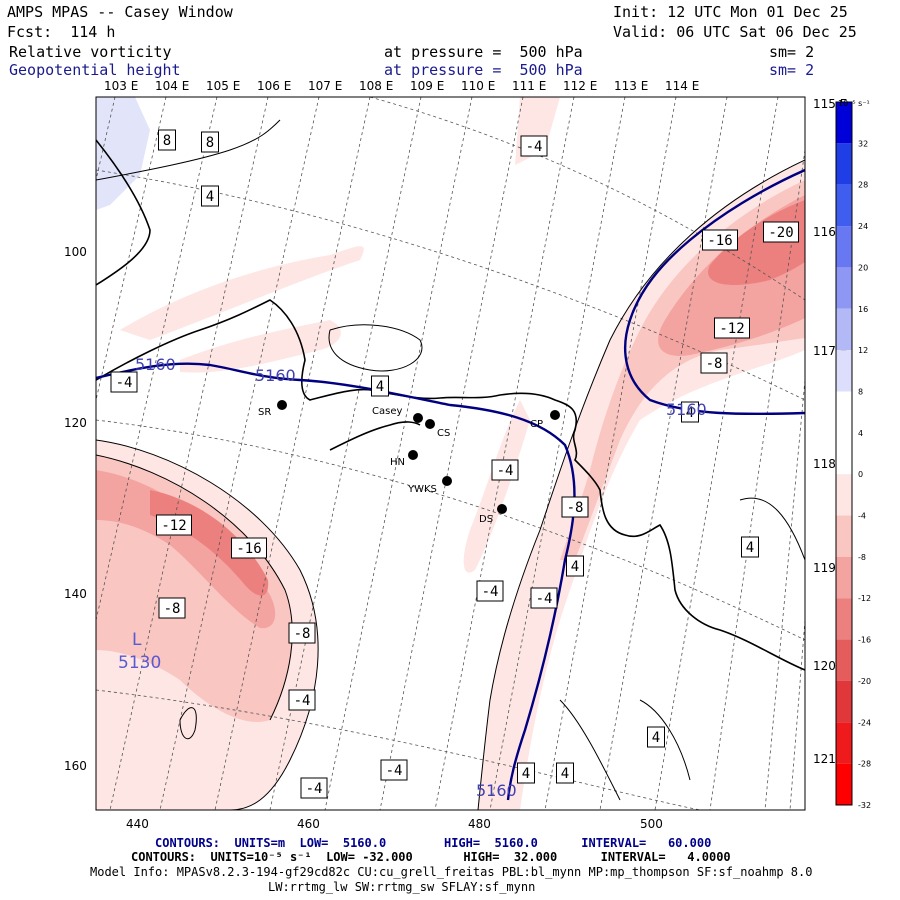 This screenshot has height=900, width=900. Describe the element at coordinates (580, 86) in the screenshot. I see `top-lon-label: 112 E` at that location.